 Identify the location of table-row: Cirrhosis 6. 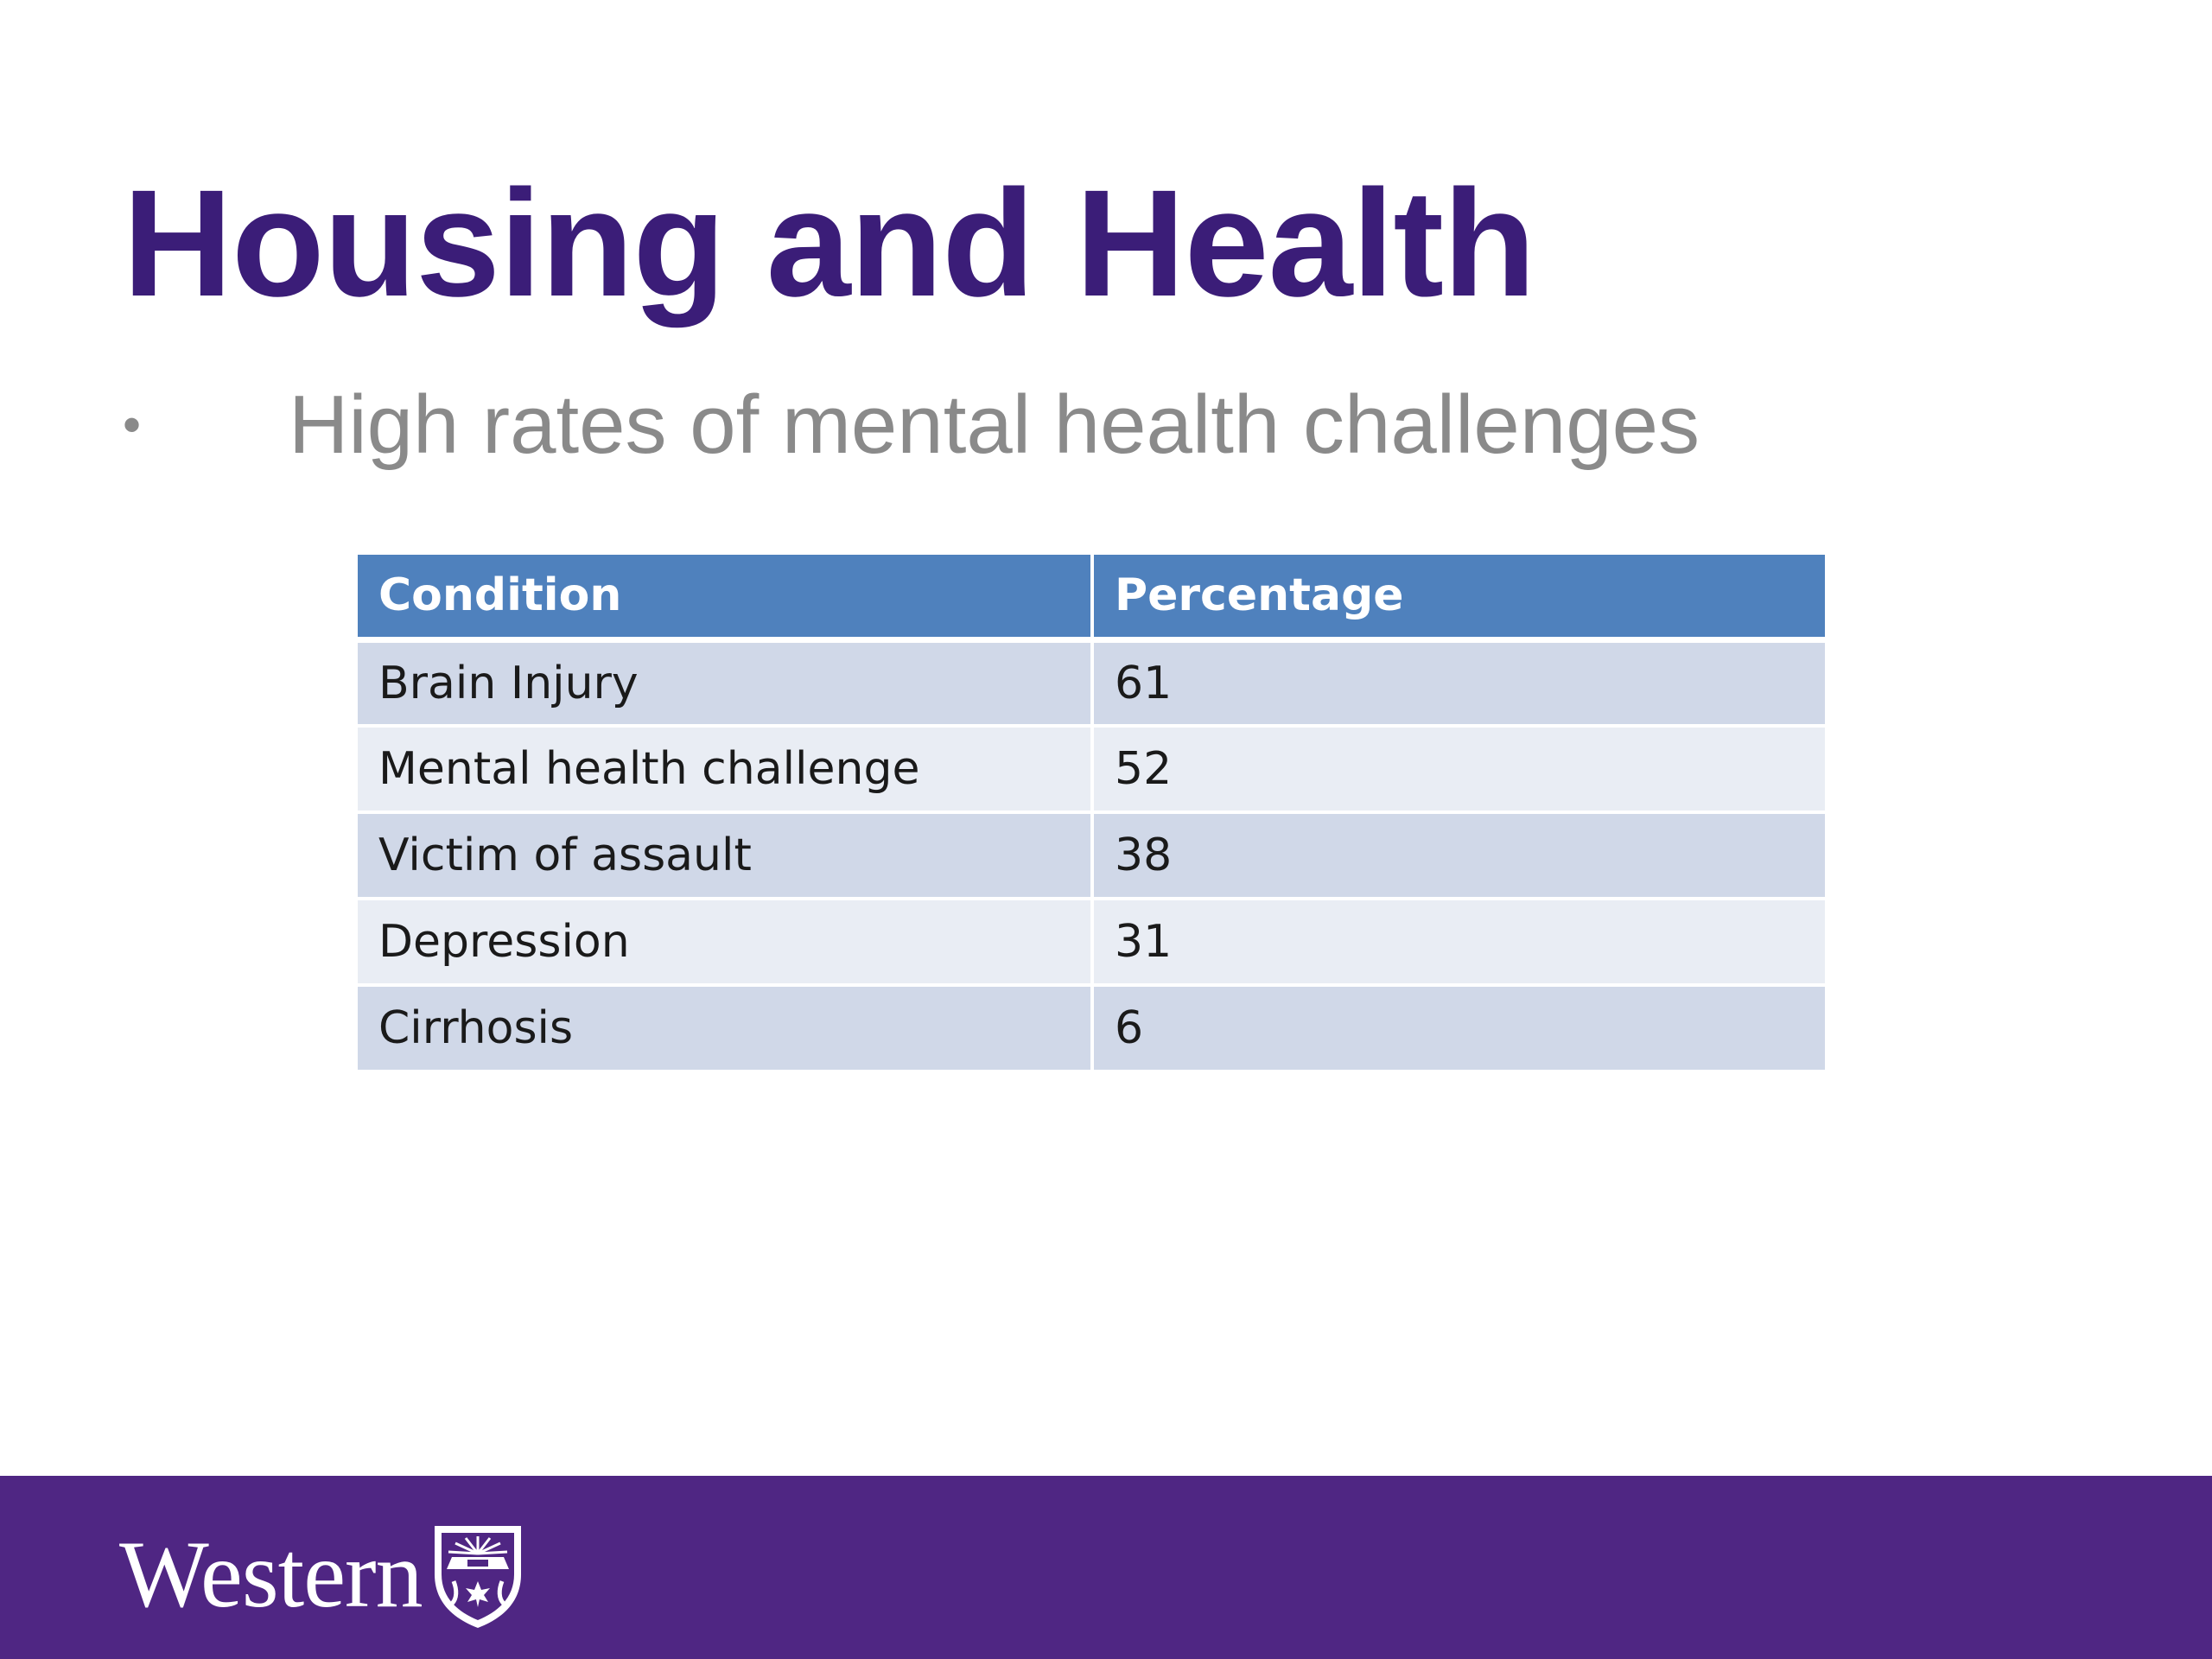
(1091, 1028).